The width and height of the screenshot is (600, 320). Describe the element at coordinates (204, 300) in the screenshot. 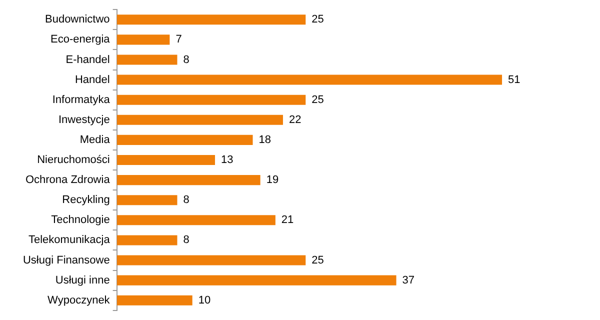

I see `data-label: 10` at that location.